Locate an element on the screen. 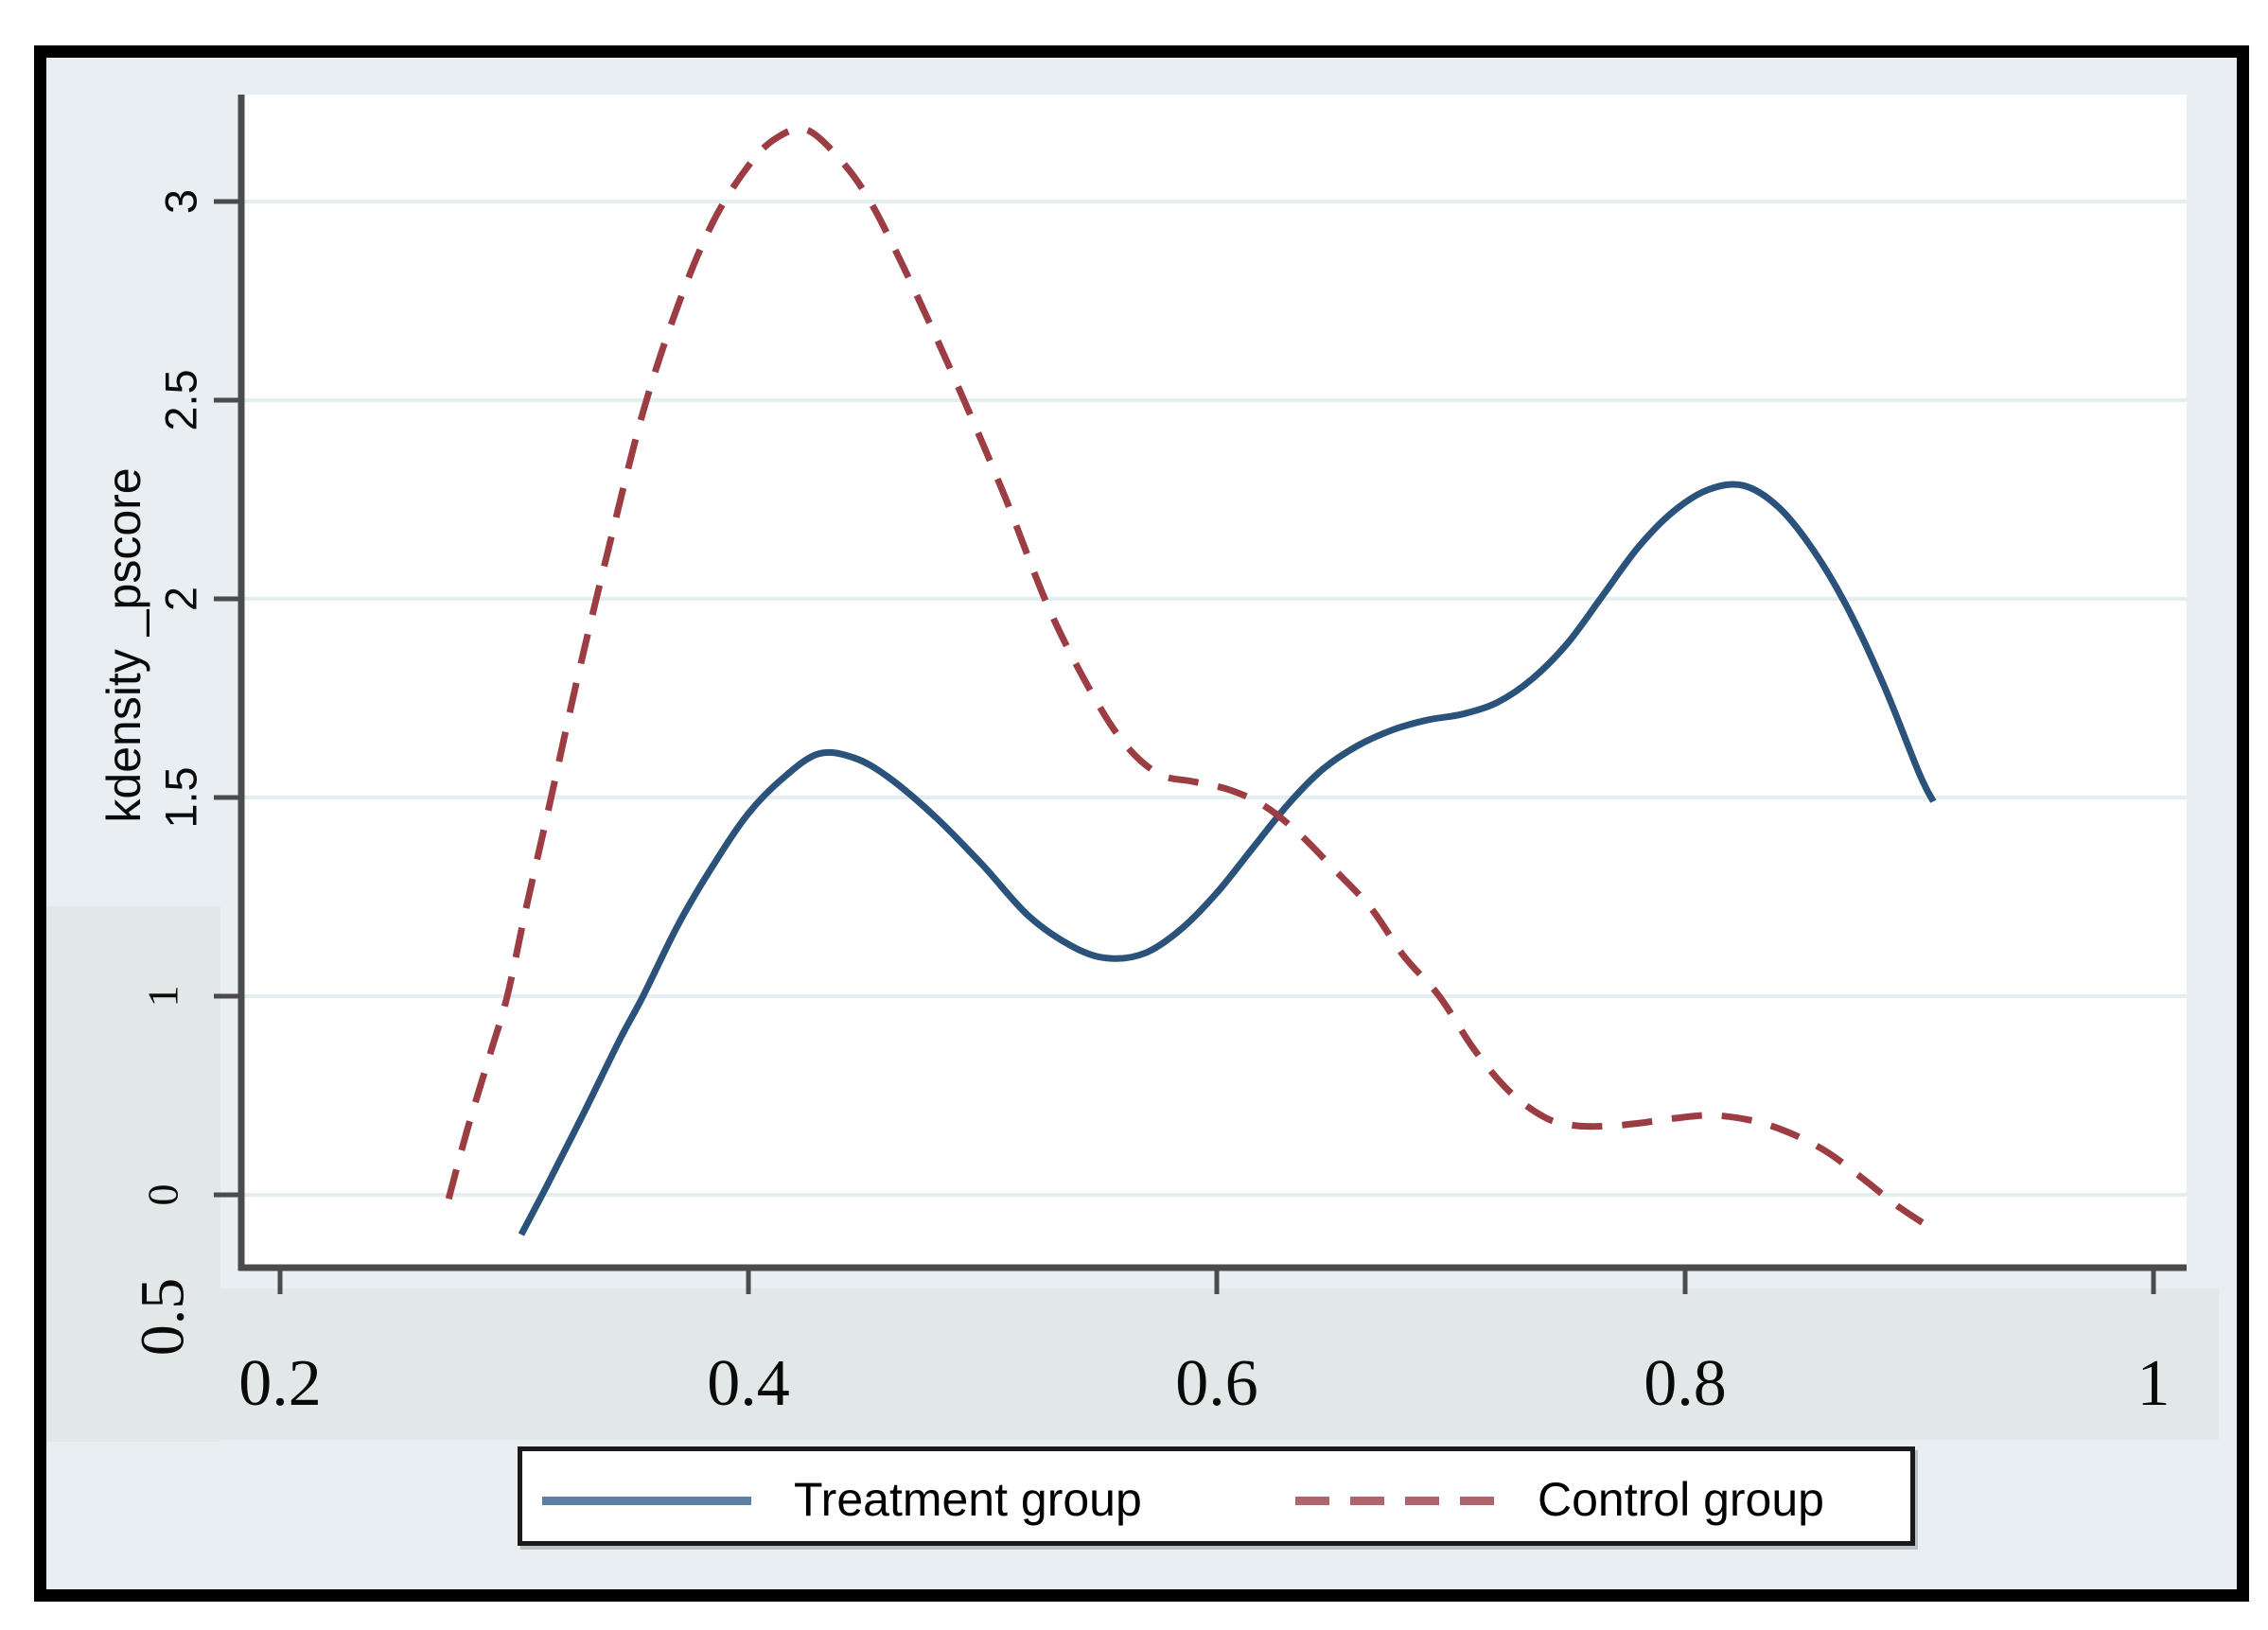 Image resolution: width=2268 pixels, height=1630 pixels. bottom-gray-band is located at coordinates (1219, 1364).